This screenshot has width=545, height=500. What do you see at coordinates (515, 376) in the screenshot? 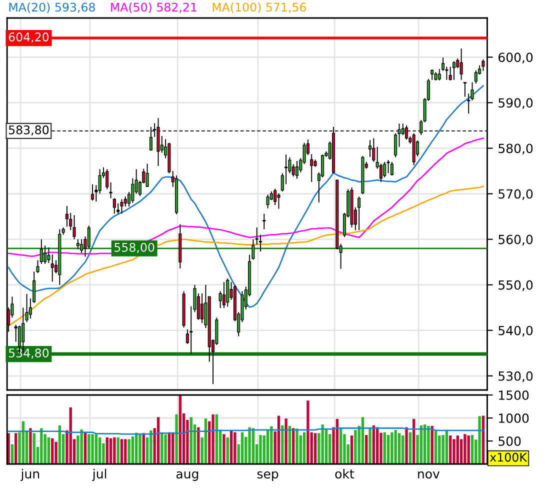
I see `y-tick-label: 530,0` at bounding box center [515, 376].